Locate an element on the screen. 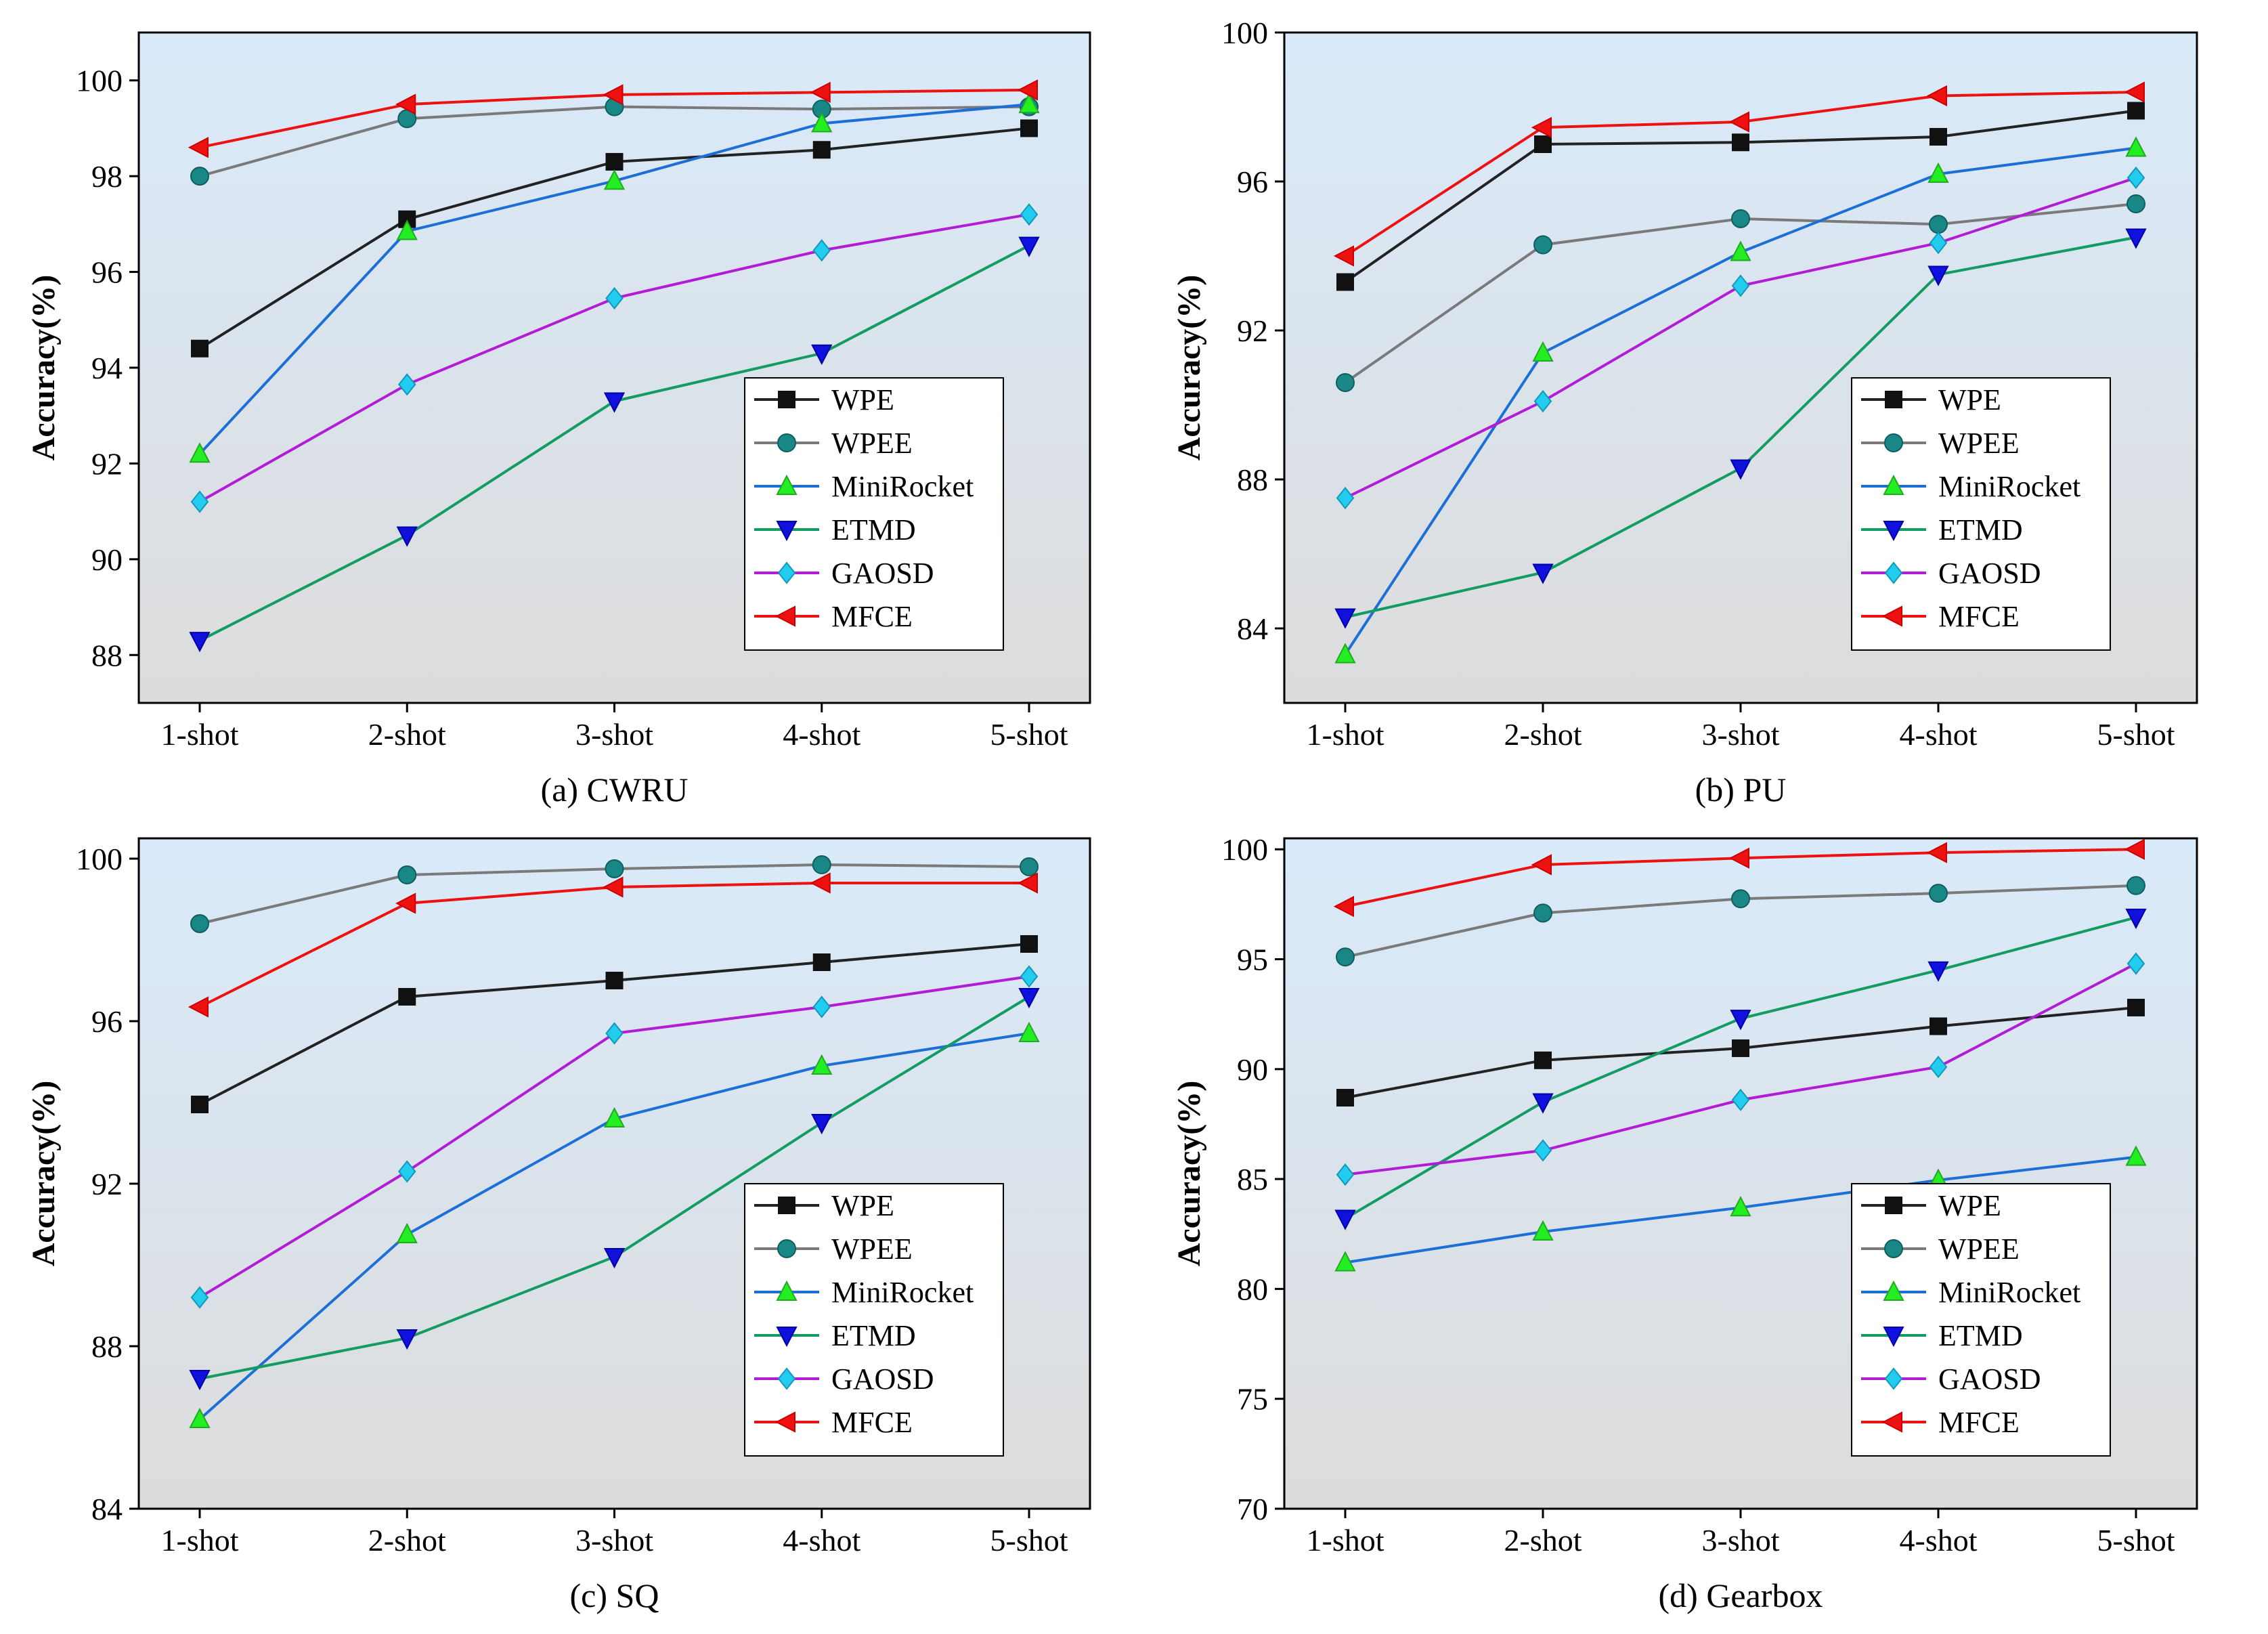 This screenshot has height=1634, width=2268. x-tick-label: 2-shot is located at coordinates (1543, 734).